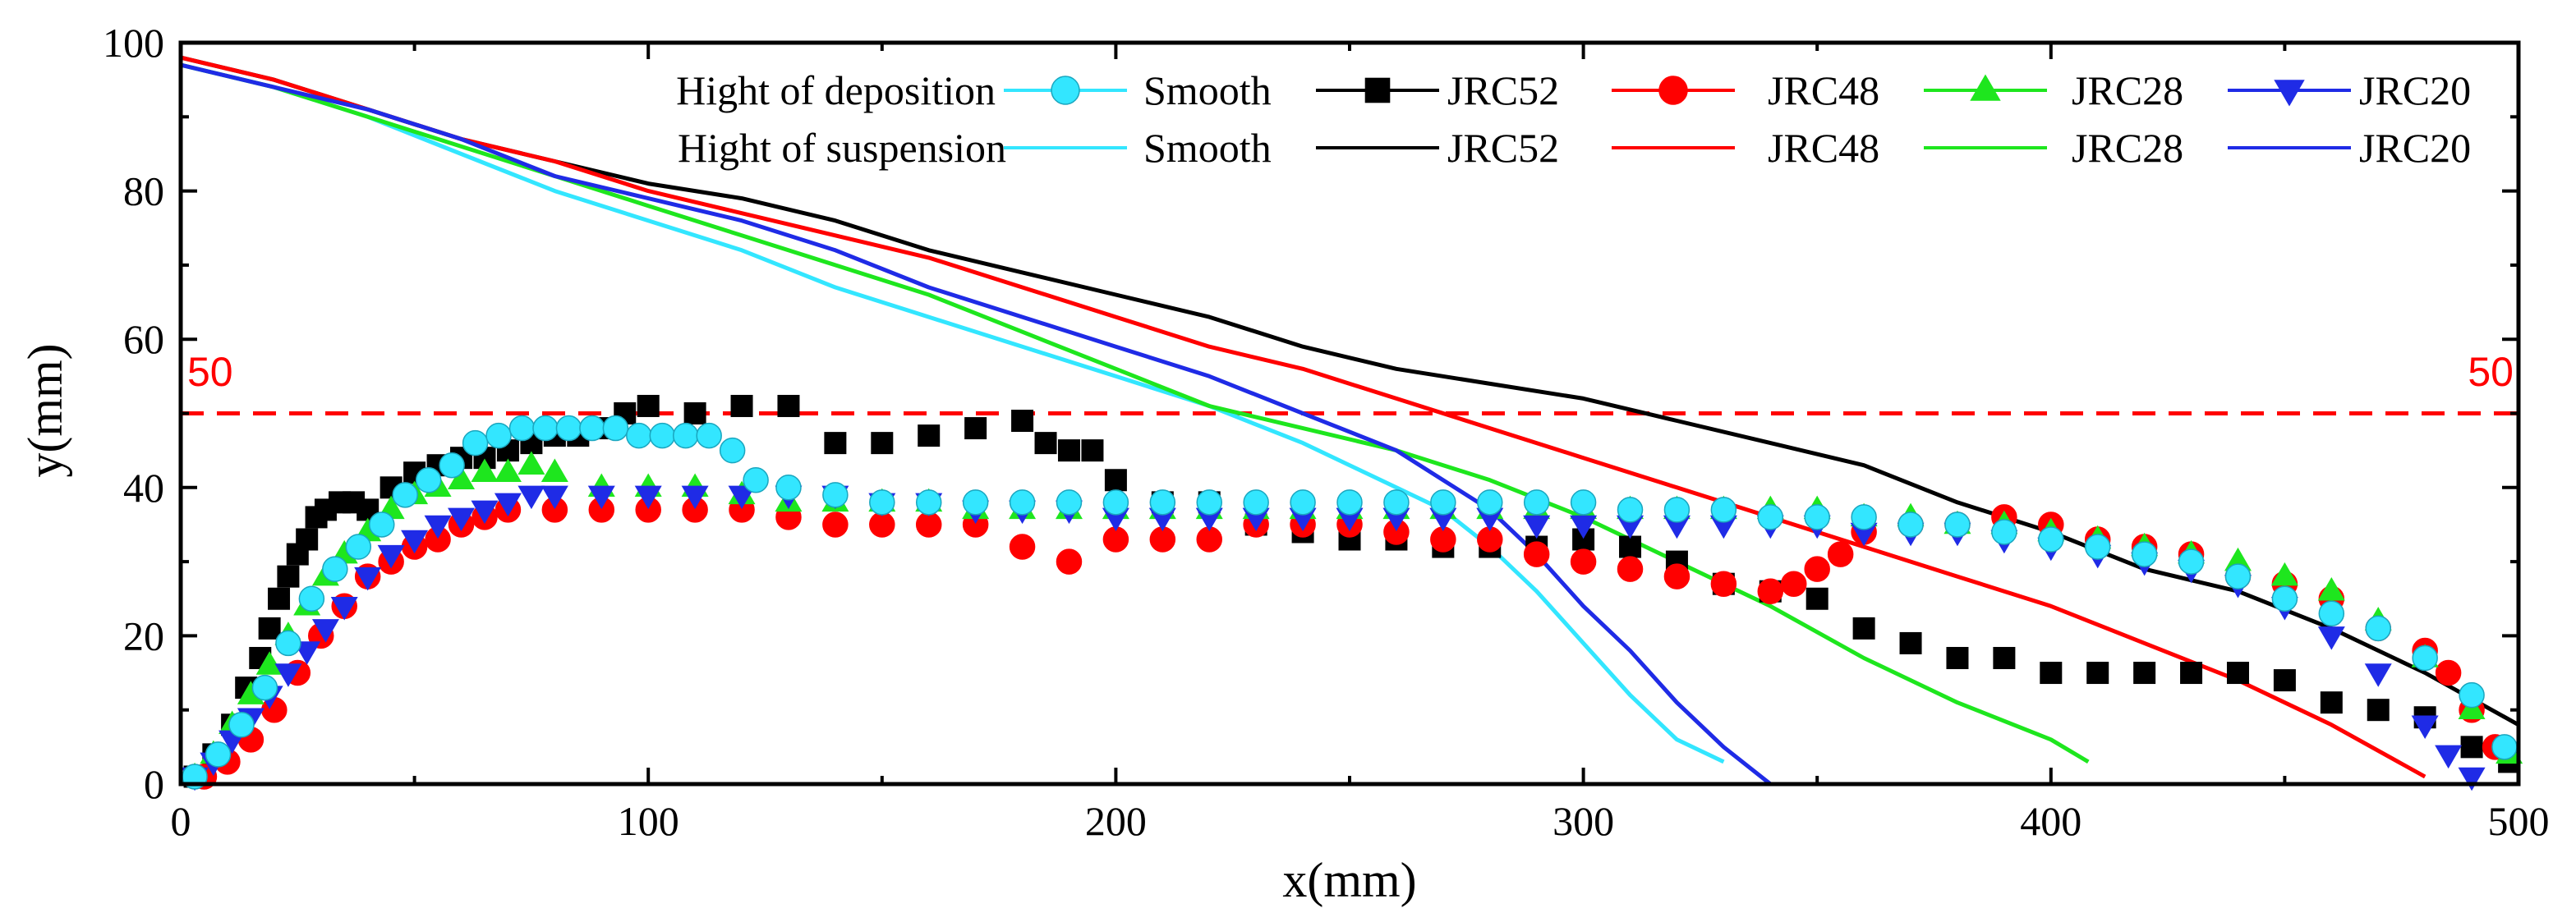 This screenshot has height=922, width=2576. What do you see at coordinates (842, 148) in the screenshot?
I see `legend-row-label-suspension: Hight of suspension` at bounding box center [842, 148].